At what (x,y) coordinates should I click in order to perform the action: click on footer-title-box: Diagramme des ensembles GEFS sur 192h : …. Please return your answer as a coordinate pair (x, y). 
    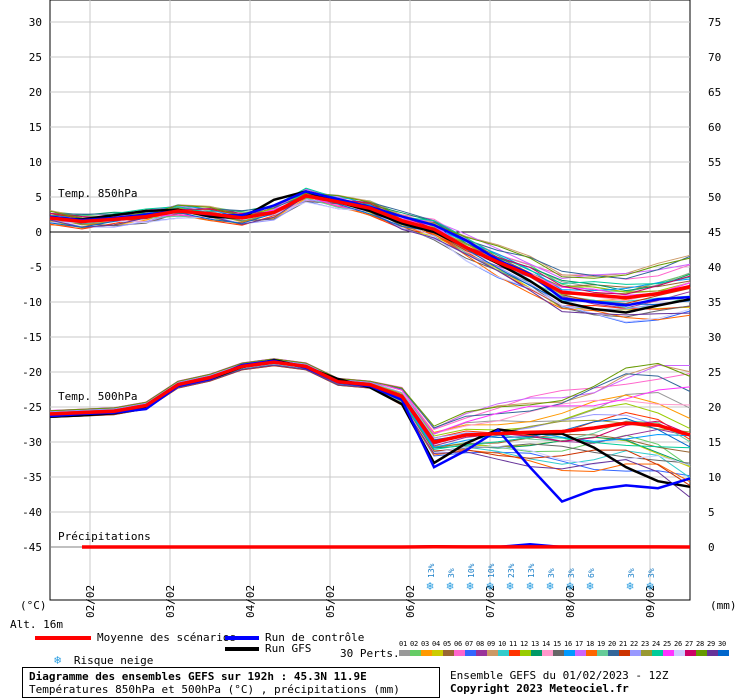
    Looking at the image, I should click on (231, 682).